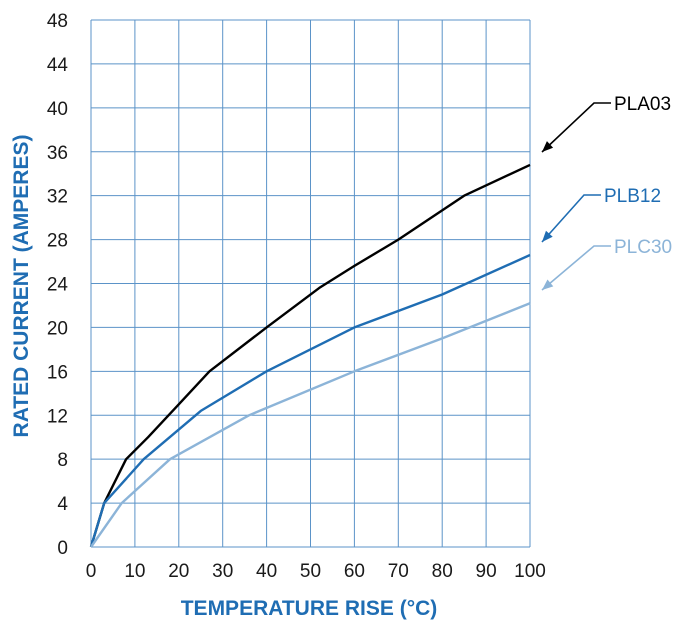 This screenshot has width=688, height=624. I want to click on y-tick-label: 48, so click(57, 21).